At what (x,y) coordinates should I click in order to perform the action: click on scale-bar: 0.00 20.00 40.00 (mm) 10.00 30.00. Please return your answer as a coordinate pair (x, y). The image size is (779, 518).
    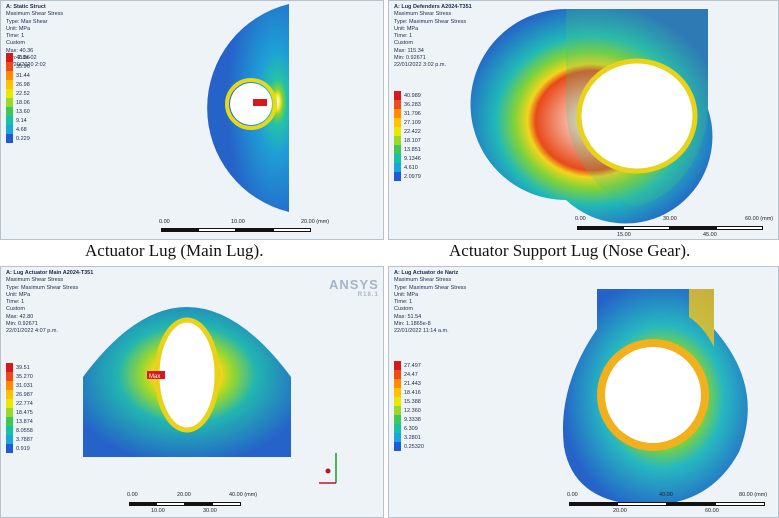
    Looking at the image, I should click on (192, 503).